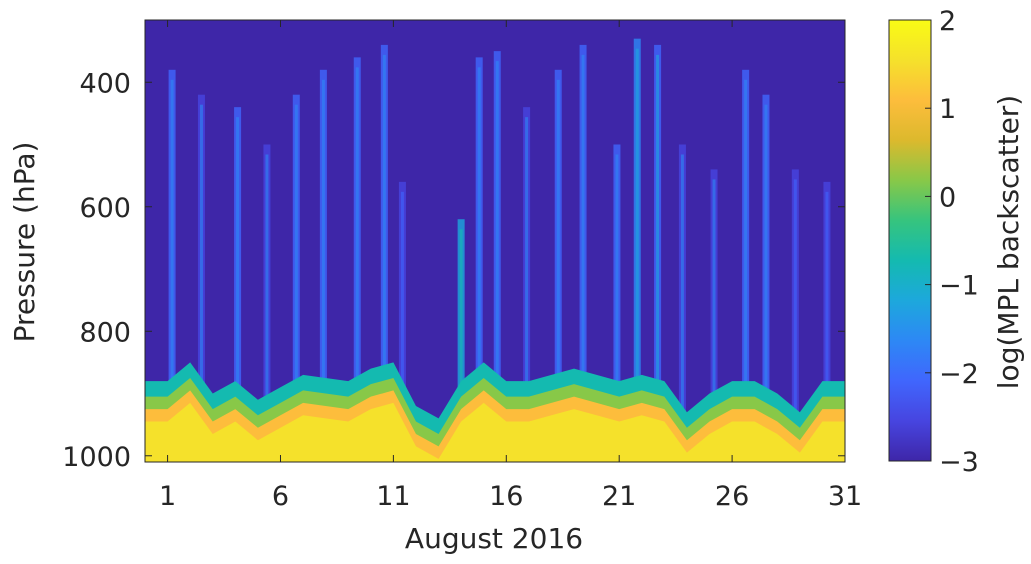  What do you see at coordinates (105, 208) in the screenshot?
I see `y-tick-label: 600` at bounding box center [105, 208].